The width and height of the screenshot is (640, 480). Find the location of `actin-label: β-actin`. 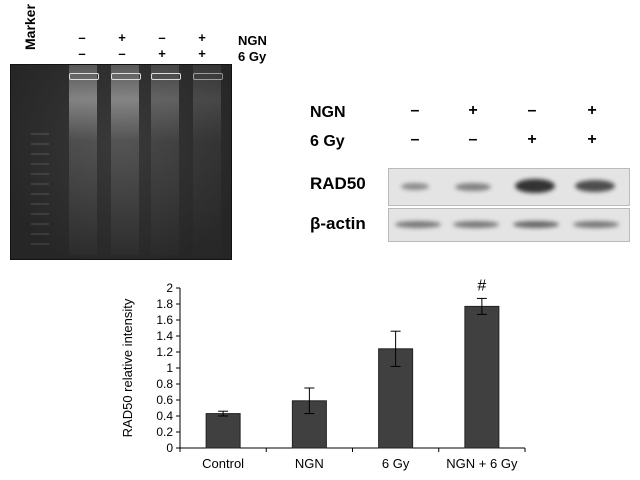

actin-label: β-actin is located at coordinates (338, 223).